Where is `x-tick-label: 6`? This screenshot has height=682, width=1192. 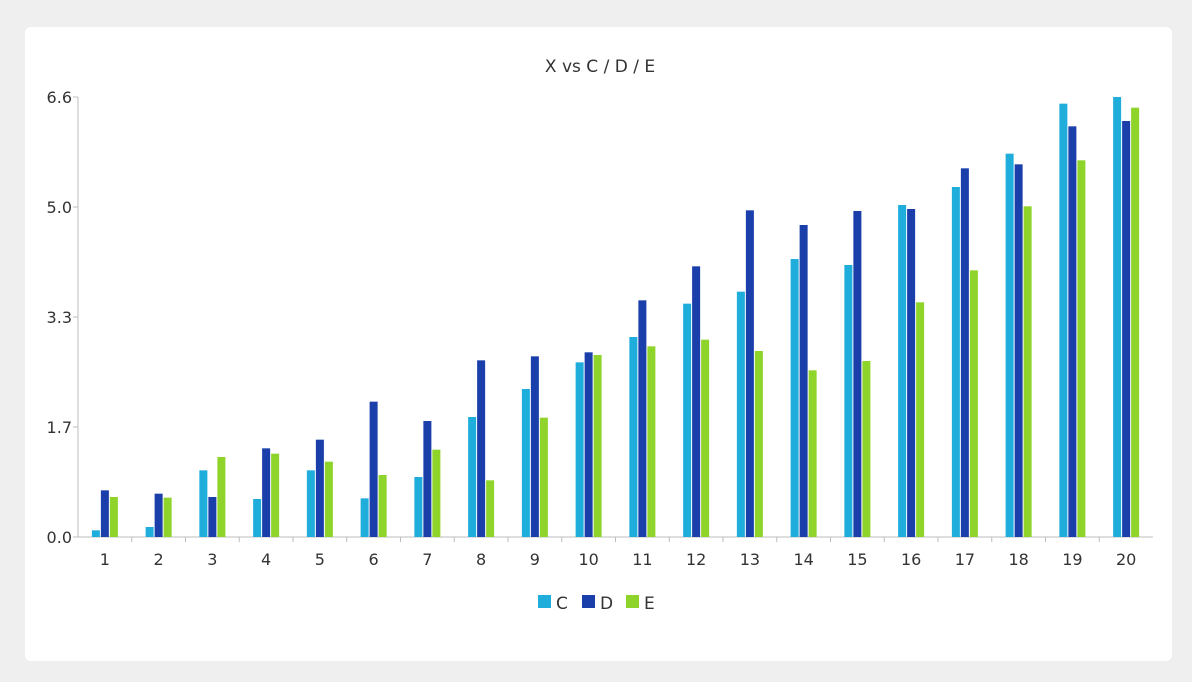 x-tick-label: 6 is located at coordinates (374, 559).